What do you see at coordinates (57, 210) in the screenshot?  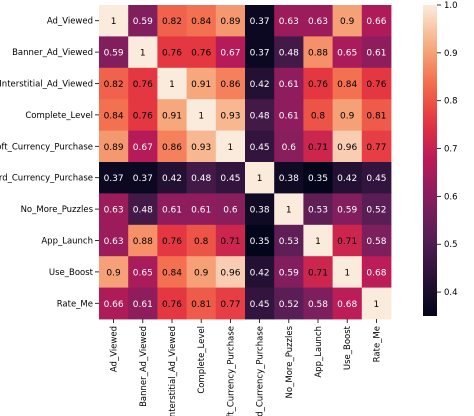 I see `y-tick-label: No_More_Puzzles` at bounding box center [57, 210].